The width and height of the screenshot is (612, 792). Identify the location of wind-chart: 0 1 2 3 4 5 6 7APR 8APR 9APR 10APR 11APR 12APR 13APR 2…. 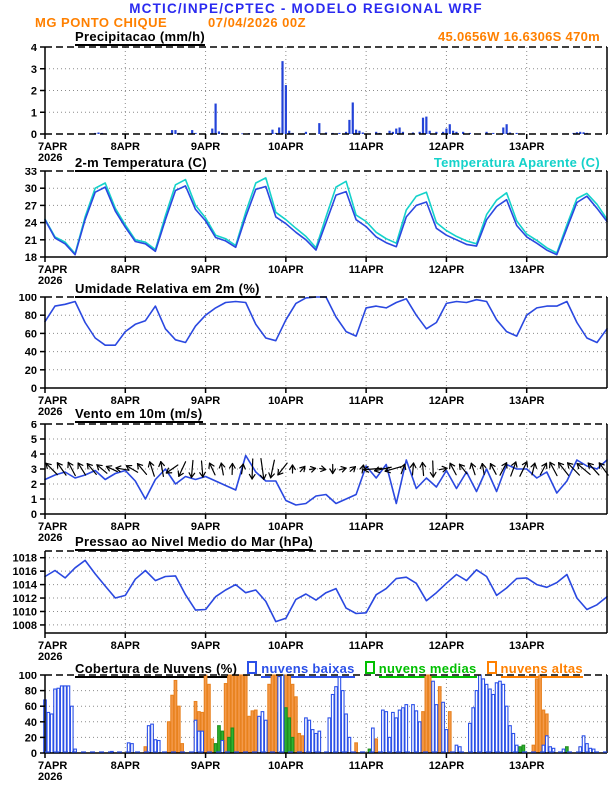
(320, 482).